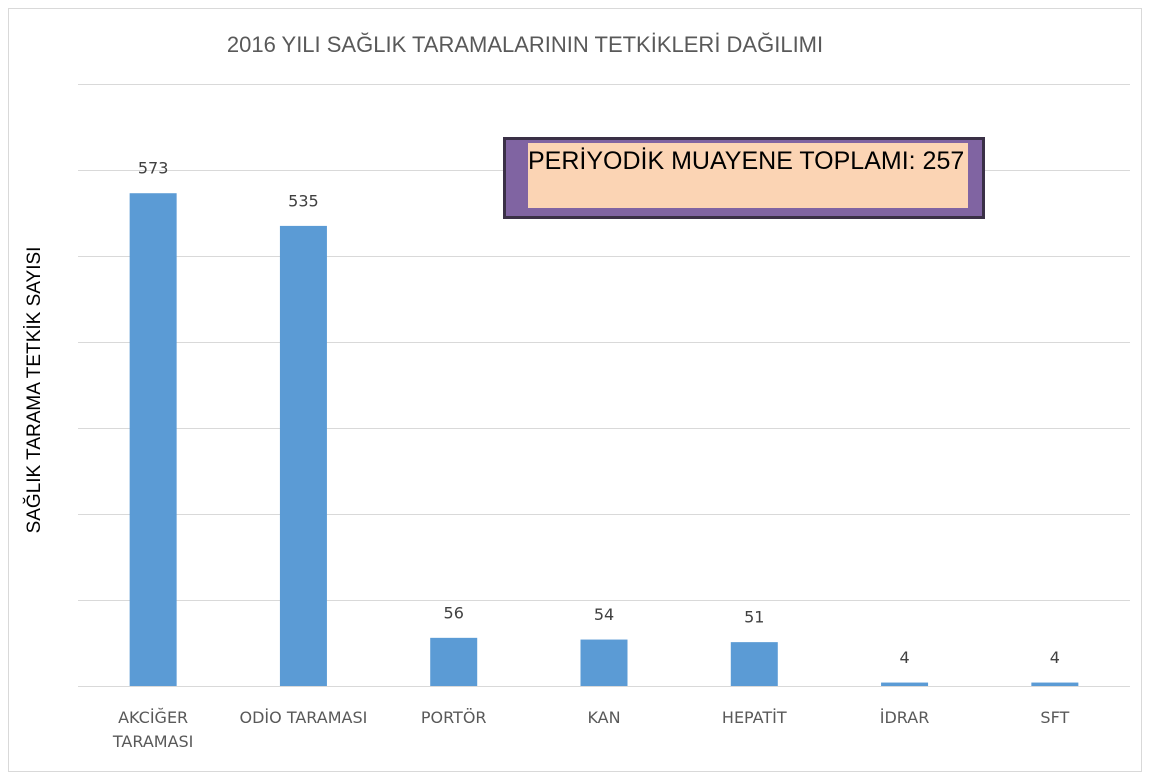 This screenshot has height=778, width=1150. I want to click on x-tick-label: SFT, so click(1055, 717).